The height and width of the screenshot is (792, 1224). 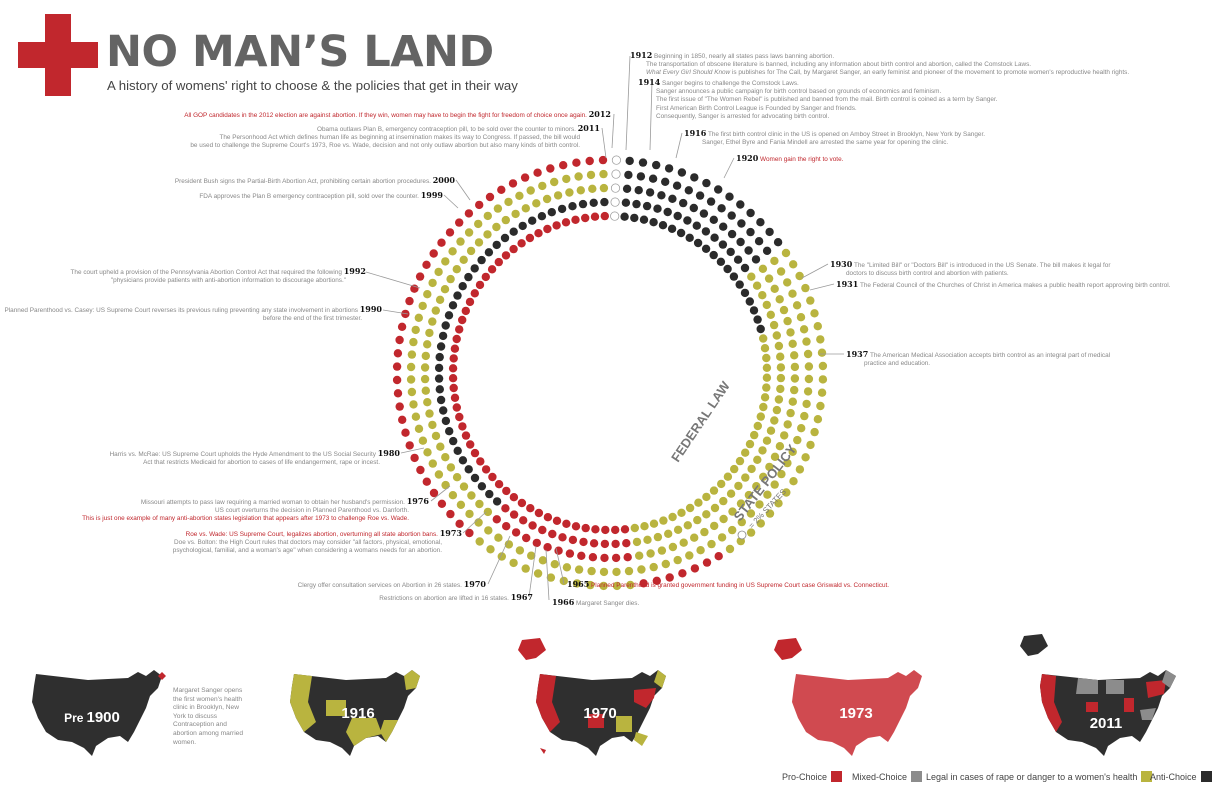 I want to click on federal-law-label: FEDERAL LAW, so click(x=700, y=421).